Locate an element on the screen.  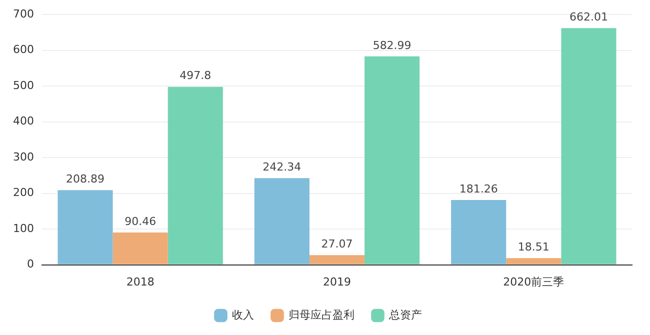
data-label: 90.46 is located at coordinates (140, 221).